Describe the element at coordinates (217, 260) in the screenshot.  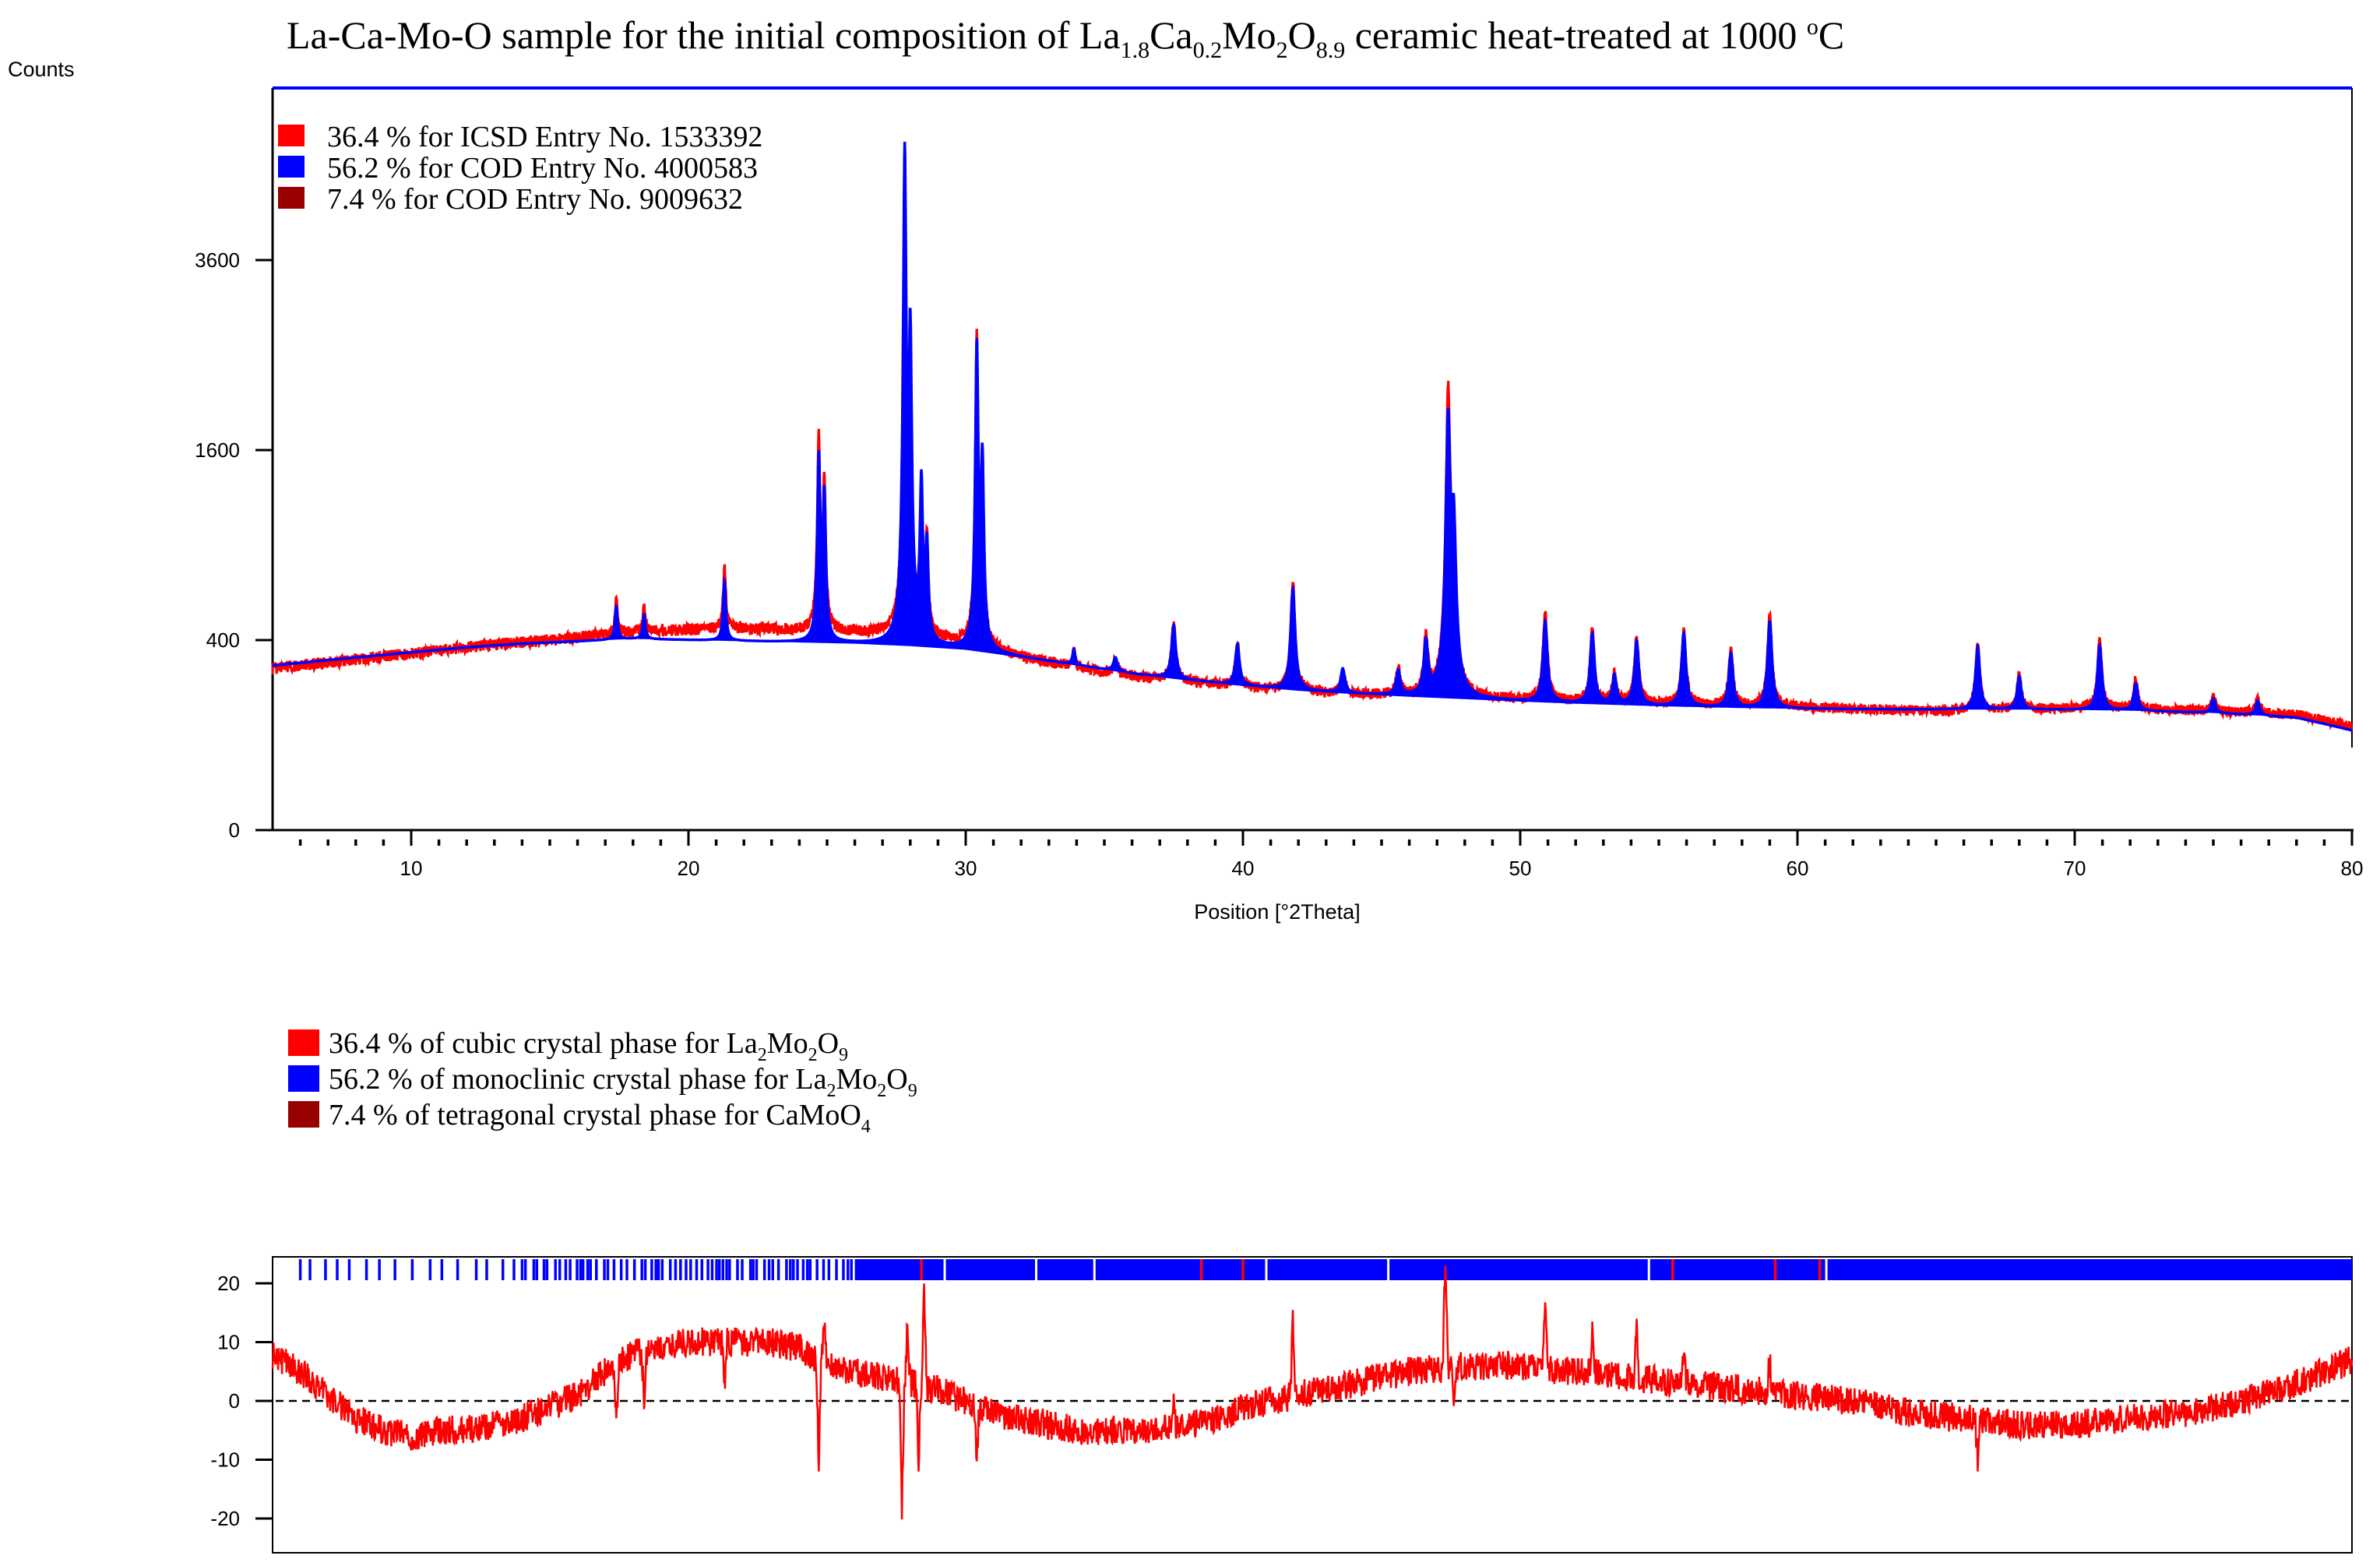
I see `y-tick-label: 3600` at that location.